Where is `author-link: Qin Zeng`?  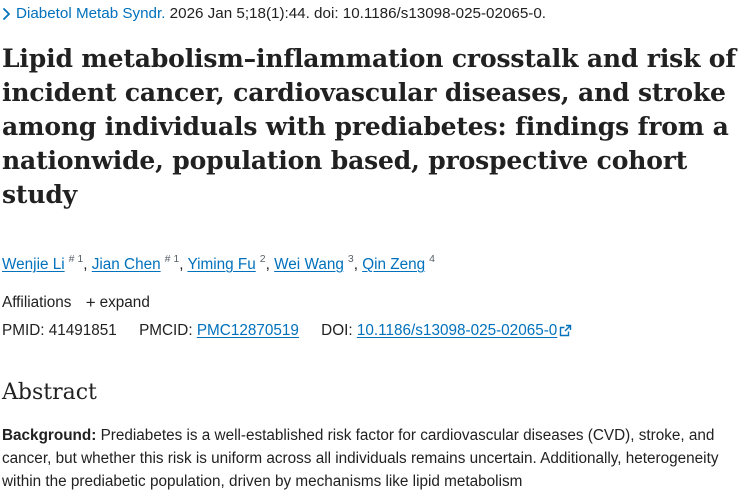
author-link: Qin Zeng is located at coordinates (394, 264).